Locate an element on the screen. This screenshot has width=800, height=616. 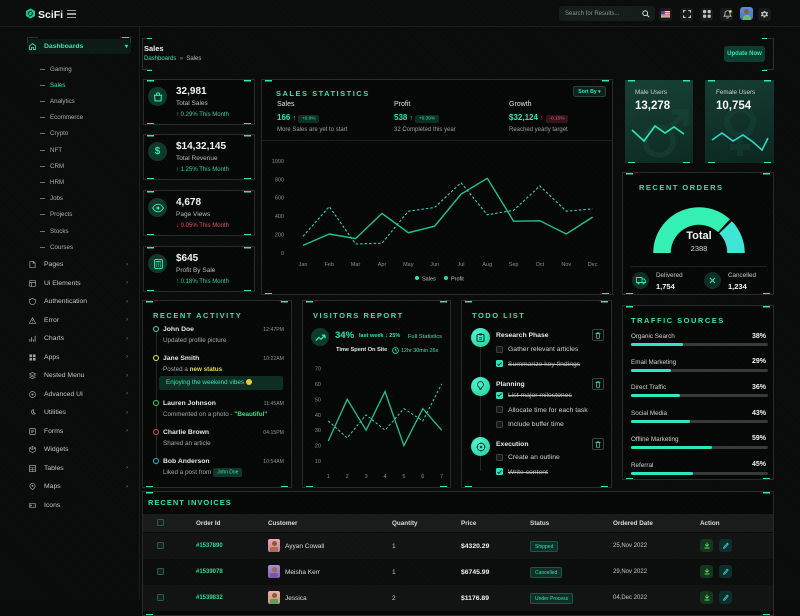
svg-text: 5 is located at coordinates (403, 477).